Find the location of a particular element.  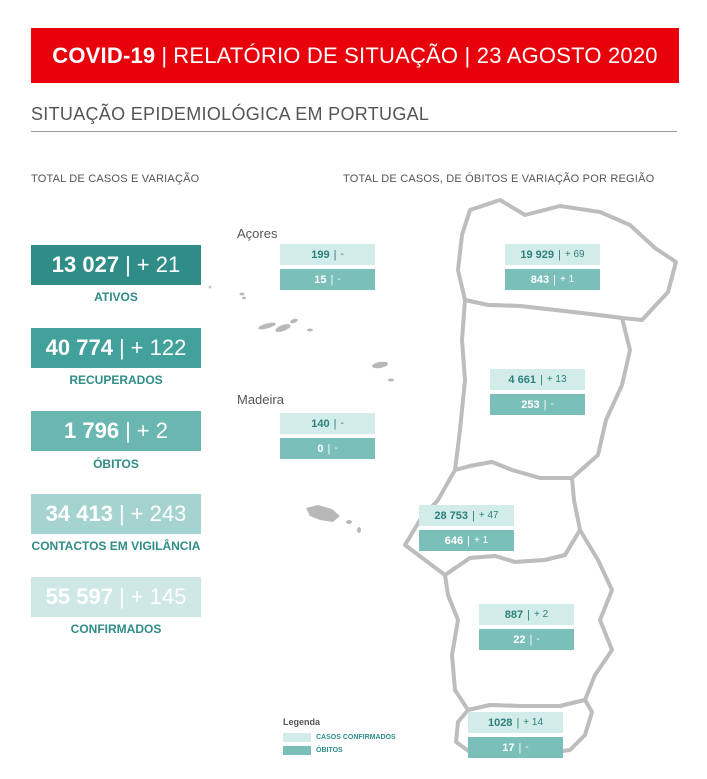

kpi-label: CONFIRMADOS is located at coordinates (116, 629).